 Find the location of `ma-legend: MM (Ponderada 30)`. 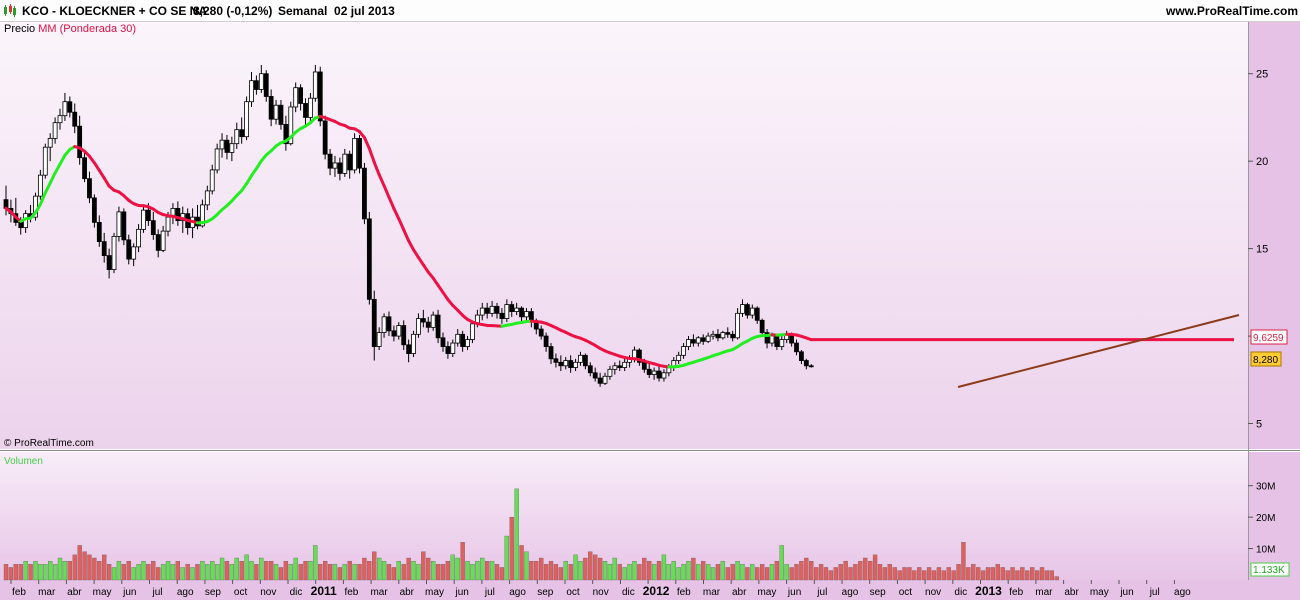

ma-legend: MM (Ponderada 30) is located at coordinates (87, 29).